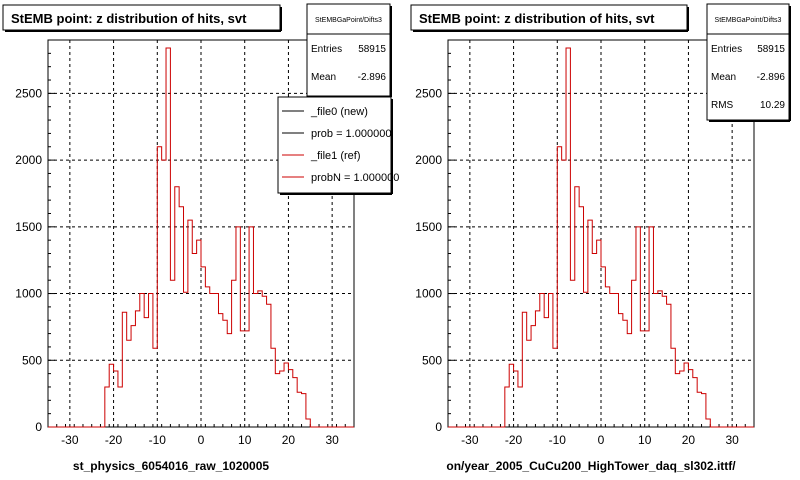 This screenshot has height=480, width=800. I want to click on legend-label: _file1 (ref), so click(335, 156).